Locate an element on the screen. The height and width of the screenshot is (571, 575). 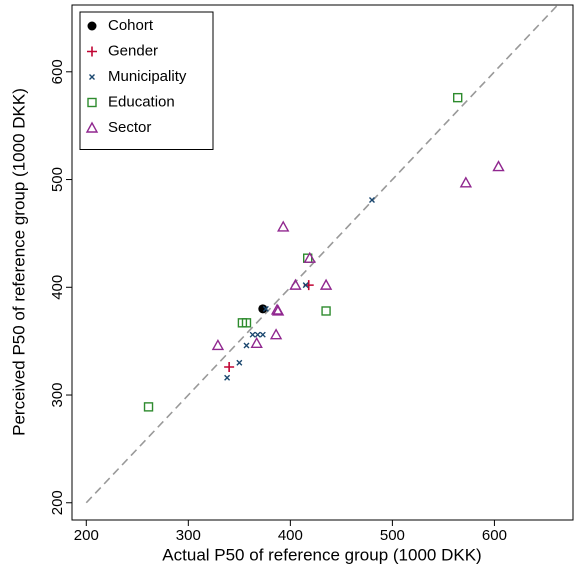
x-axis-label: Actual P50 of reference group (1000 DKK) is located at coordinates (321, 554).